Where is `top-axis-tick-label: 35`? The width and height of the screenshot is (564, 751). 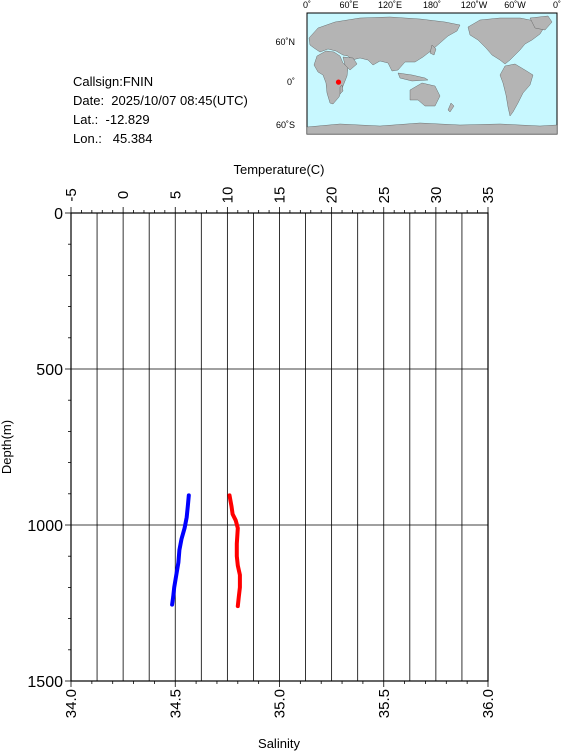
top-axis-tick-label: 35 is located at coordinates (488, 195).